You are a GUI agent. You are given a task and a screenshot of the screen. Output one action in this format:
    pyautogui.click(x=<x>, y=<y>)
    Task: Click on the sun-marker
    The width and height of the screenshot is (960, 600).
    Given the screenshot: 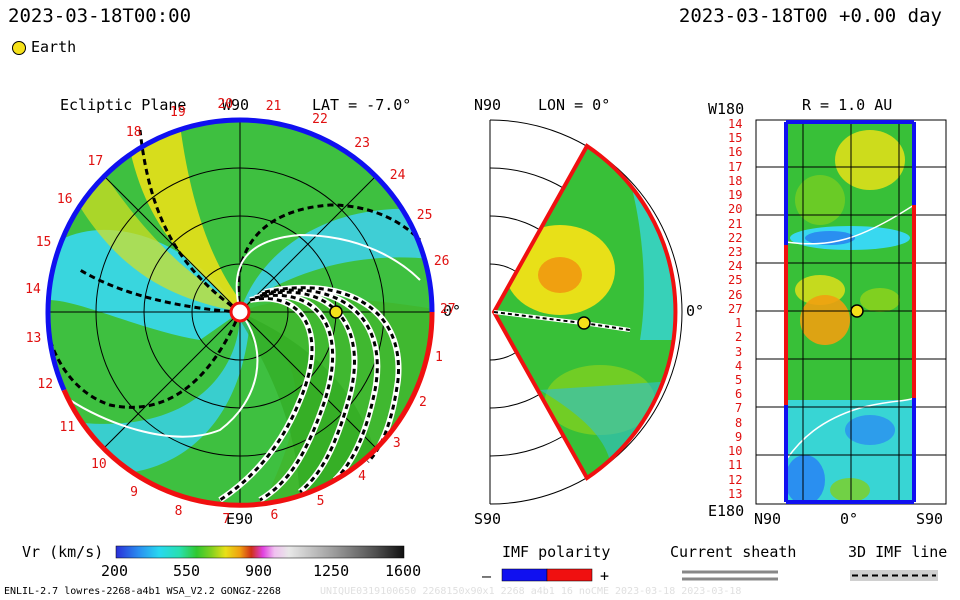 What is the action you would take?
    pyautogui.click(x=240, y=312)
    